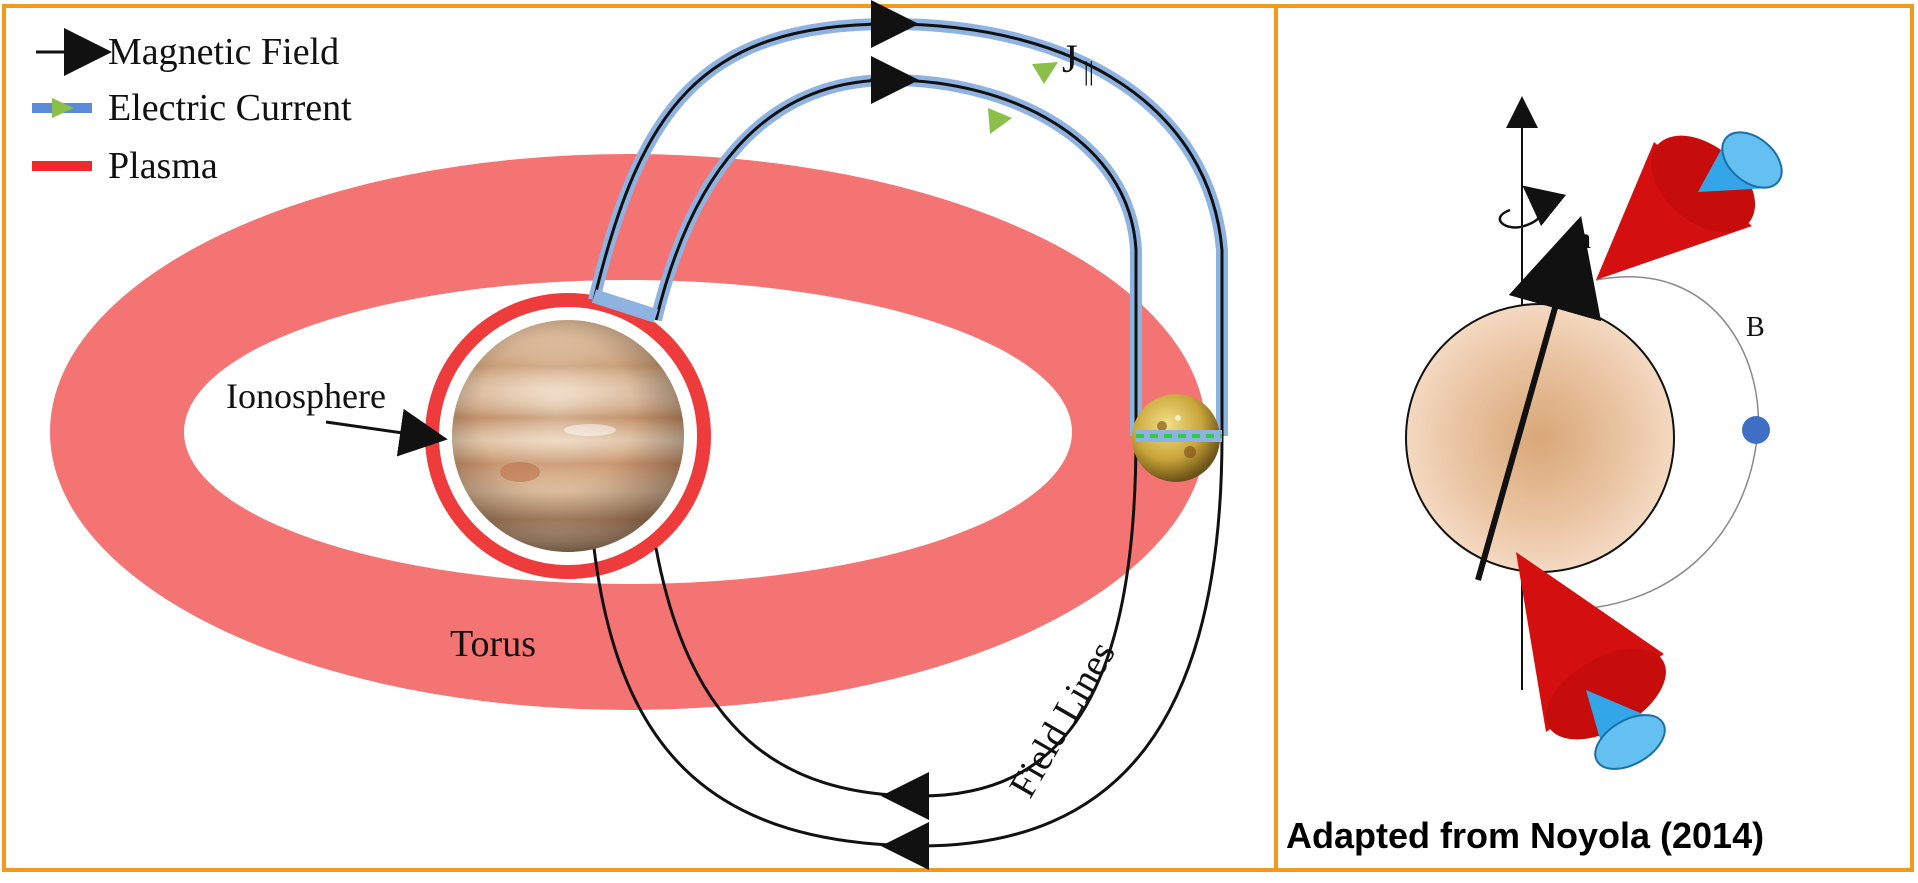  I want to click on torus-label: Torus, so click(493, 644).